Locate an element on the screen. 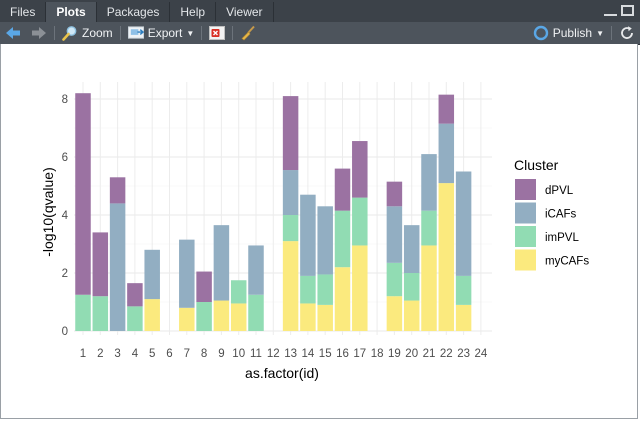 The width and height of the screenshot is (640, 424). forward-button is located at coordinates (39, 33).